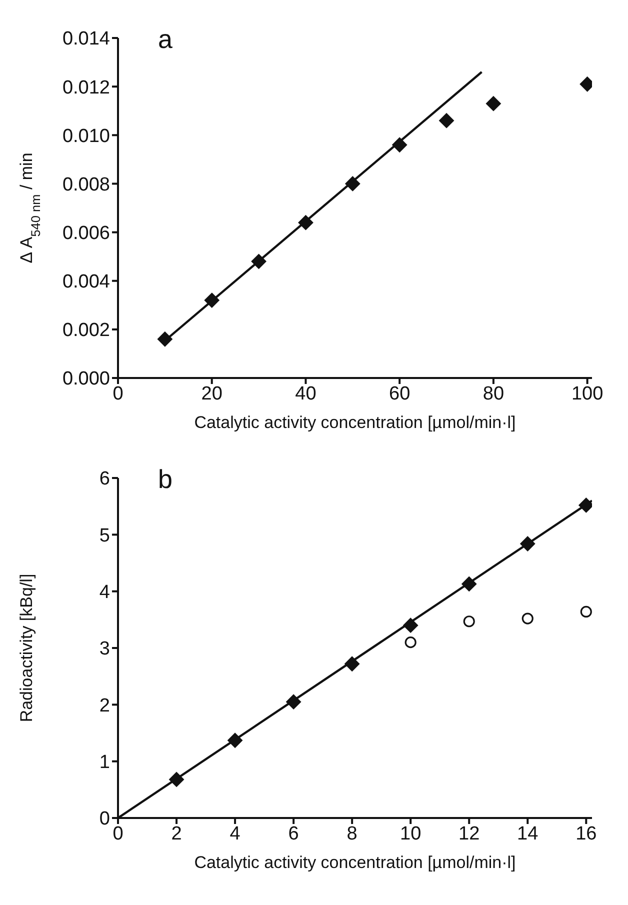 The image size is (628, 905). I want to click on x-tick-label: 60, so click(399, 393).